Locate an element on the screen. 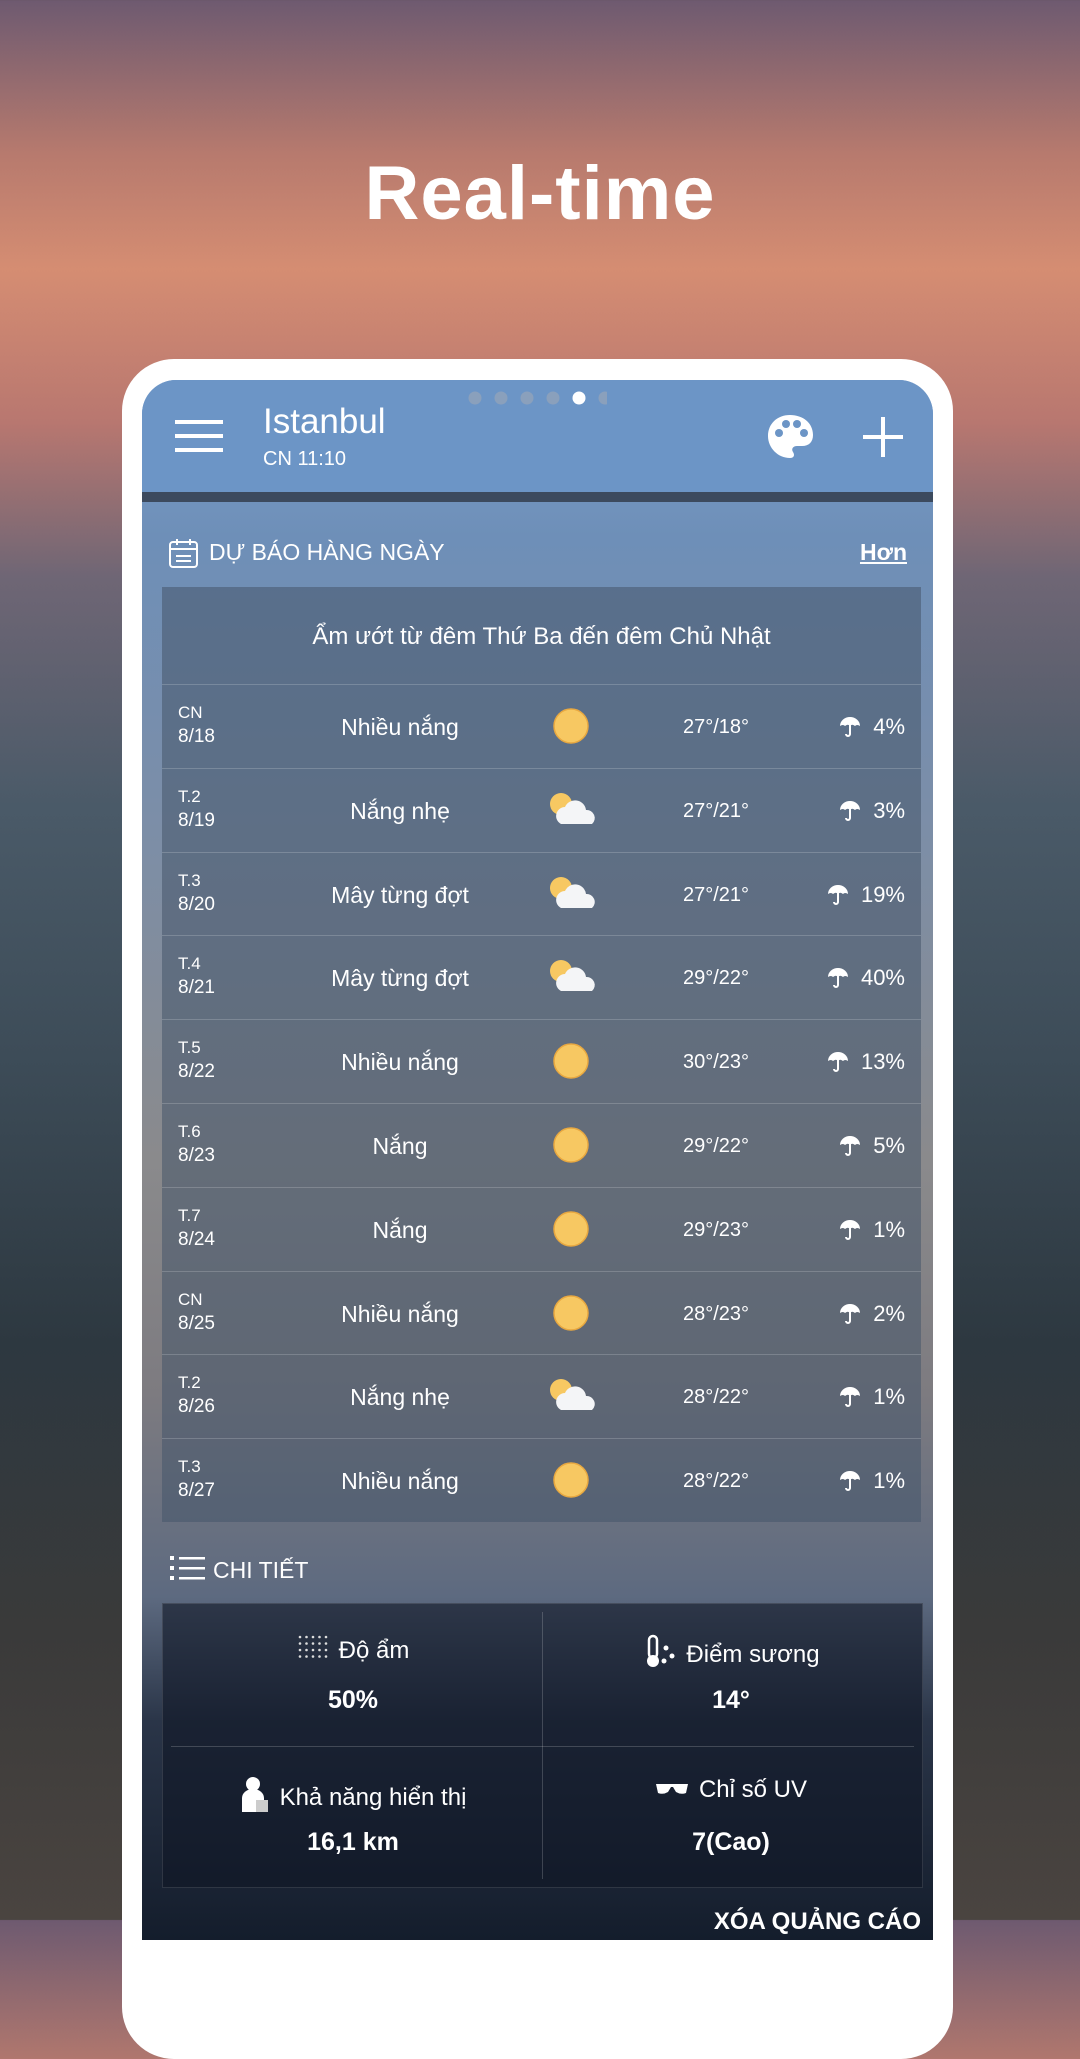 The width and height of the screenshot is (1080, 2059). row-precip: 2% is located at coordinates (872, 1314).